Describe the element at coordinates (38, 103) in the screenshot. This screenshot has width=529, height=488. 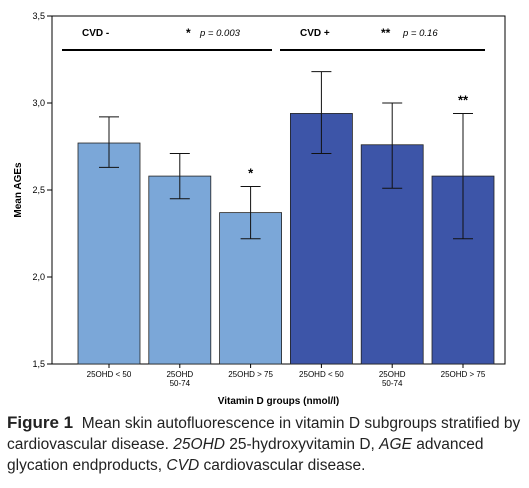
I see `y-tick-label: 3,0` at that location.